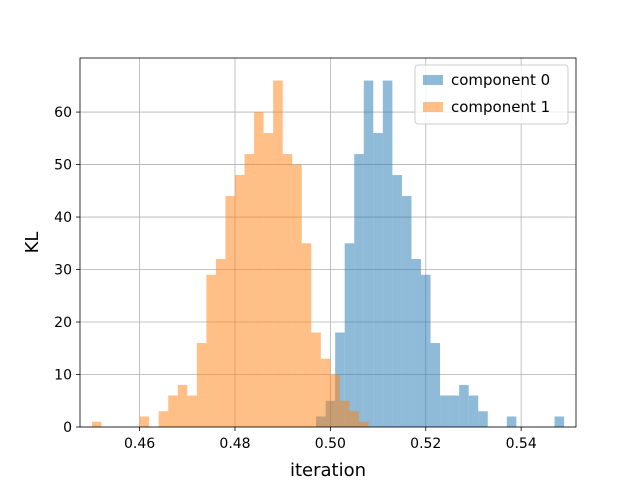 The height and width of the screenshot is (484, 640). What do you see at coordinates (139, 444) in the screenshot?
I see `x-tick-label: 0.46` at bounding box center [139, 444].